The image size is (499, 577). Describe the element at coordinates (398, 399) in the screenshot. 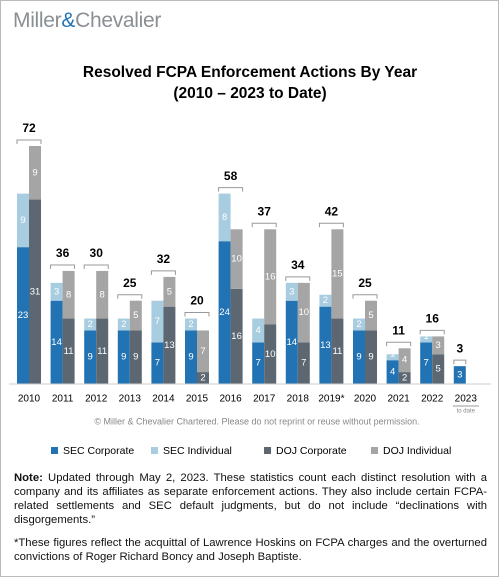

I see `x-tick-label: 2021` at that location.